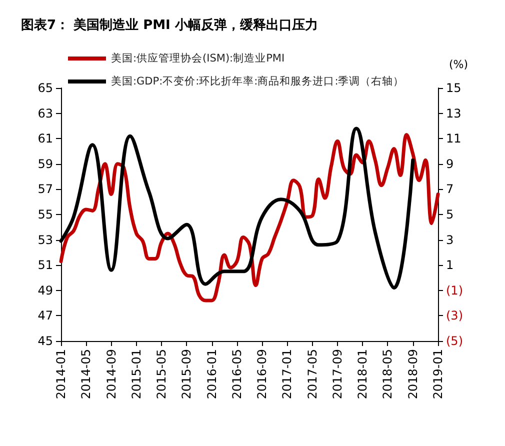 This screenshot has height=446, width=505. I want to click on x-tick-label: 2016-05, so click(237, 374).